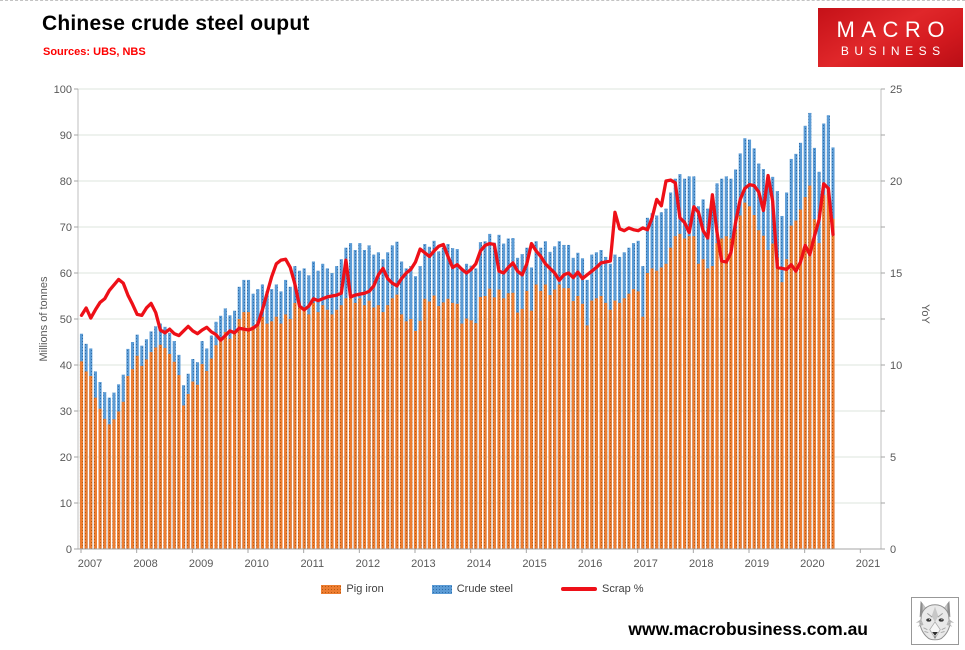  Describe the element at coordinates (812, 564) in the screenshot. I see `svg-text: 2020` at that location.